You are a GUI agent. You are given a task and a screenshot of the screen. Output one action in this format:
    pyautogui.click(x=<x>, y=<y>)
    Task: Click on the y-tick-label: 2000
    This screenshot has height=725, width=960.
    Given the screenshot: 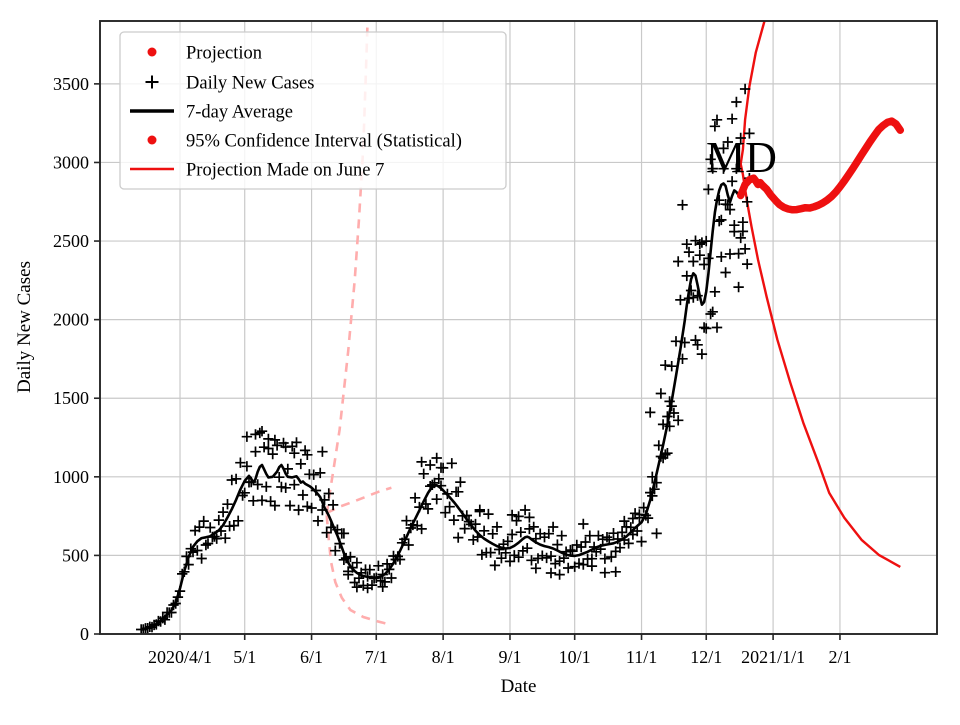 What is the action you would take?
    pyautogui.click(x=71, y=320)
    